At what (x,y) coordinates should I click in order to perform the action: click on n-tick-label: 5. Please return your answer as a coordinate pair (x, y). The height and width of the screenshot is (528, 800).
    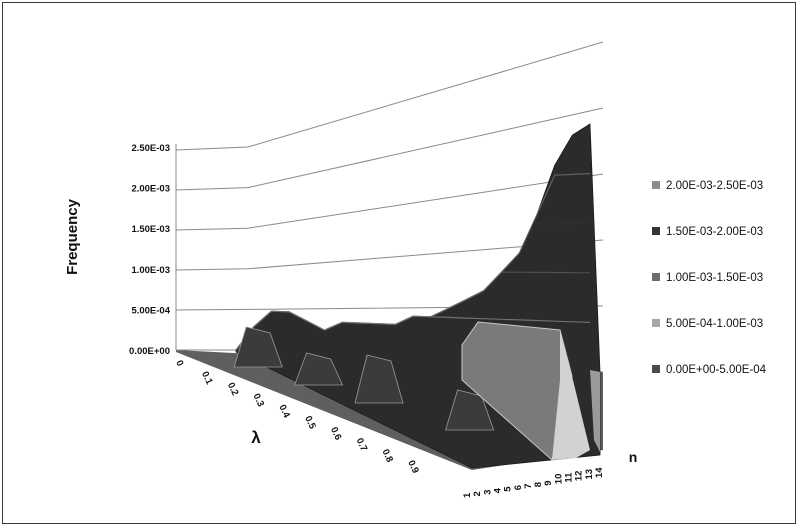
    Looking at the image, I should click on (508, 489).